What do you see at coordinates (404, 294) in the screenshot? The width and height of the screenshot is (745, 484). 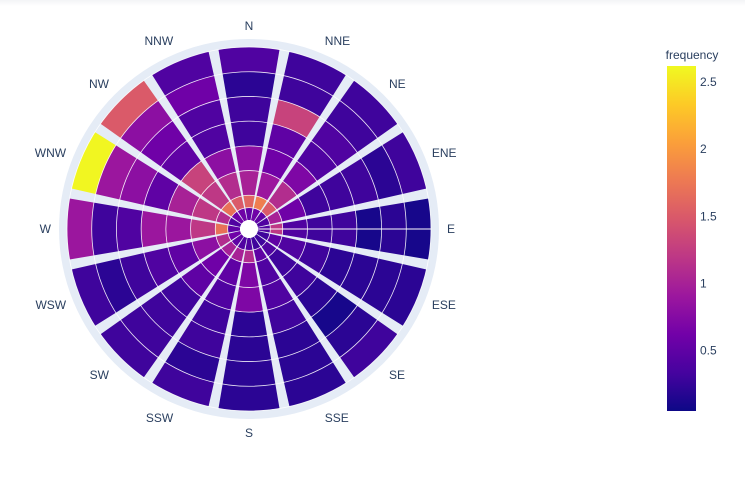 I see `wedge-ESE-6+` at bounding box center [404, 294].